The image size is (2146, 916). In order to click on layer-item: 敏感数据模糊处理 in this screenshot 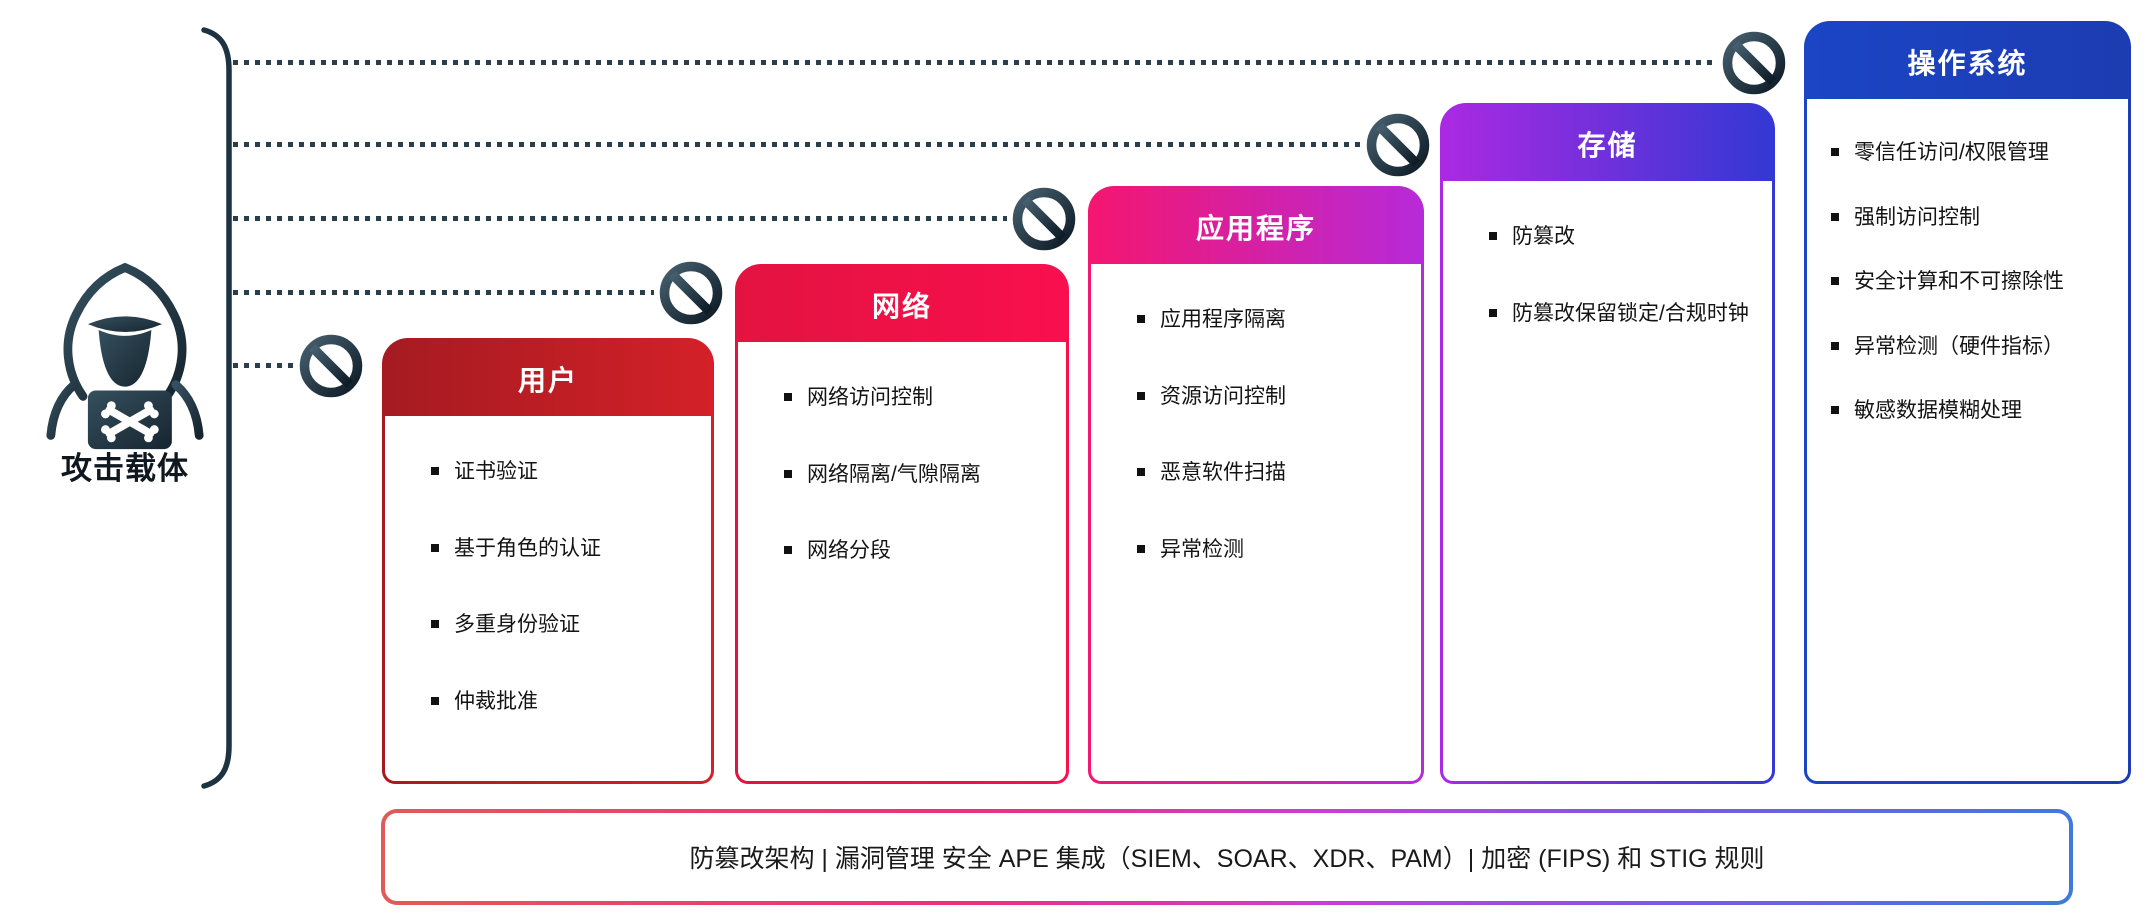, I will do `click(1972, 411)`.